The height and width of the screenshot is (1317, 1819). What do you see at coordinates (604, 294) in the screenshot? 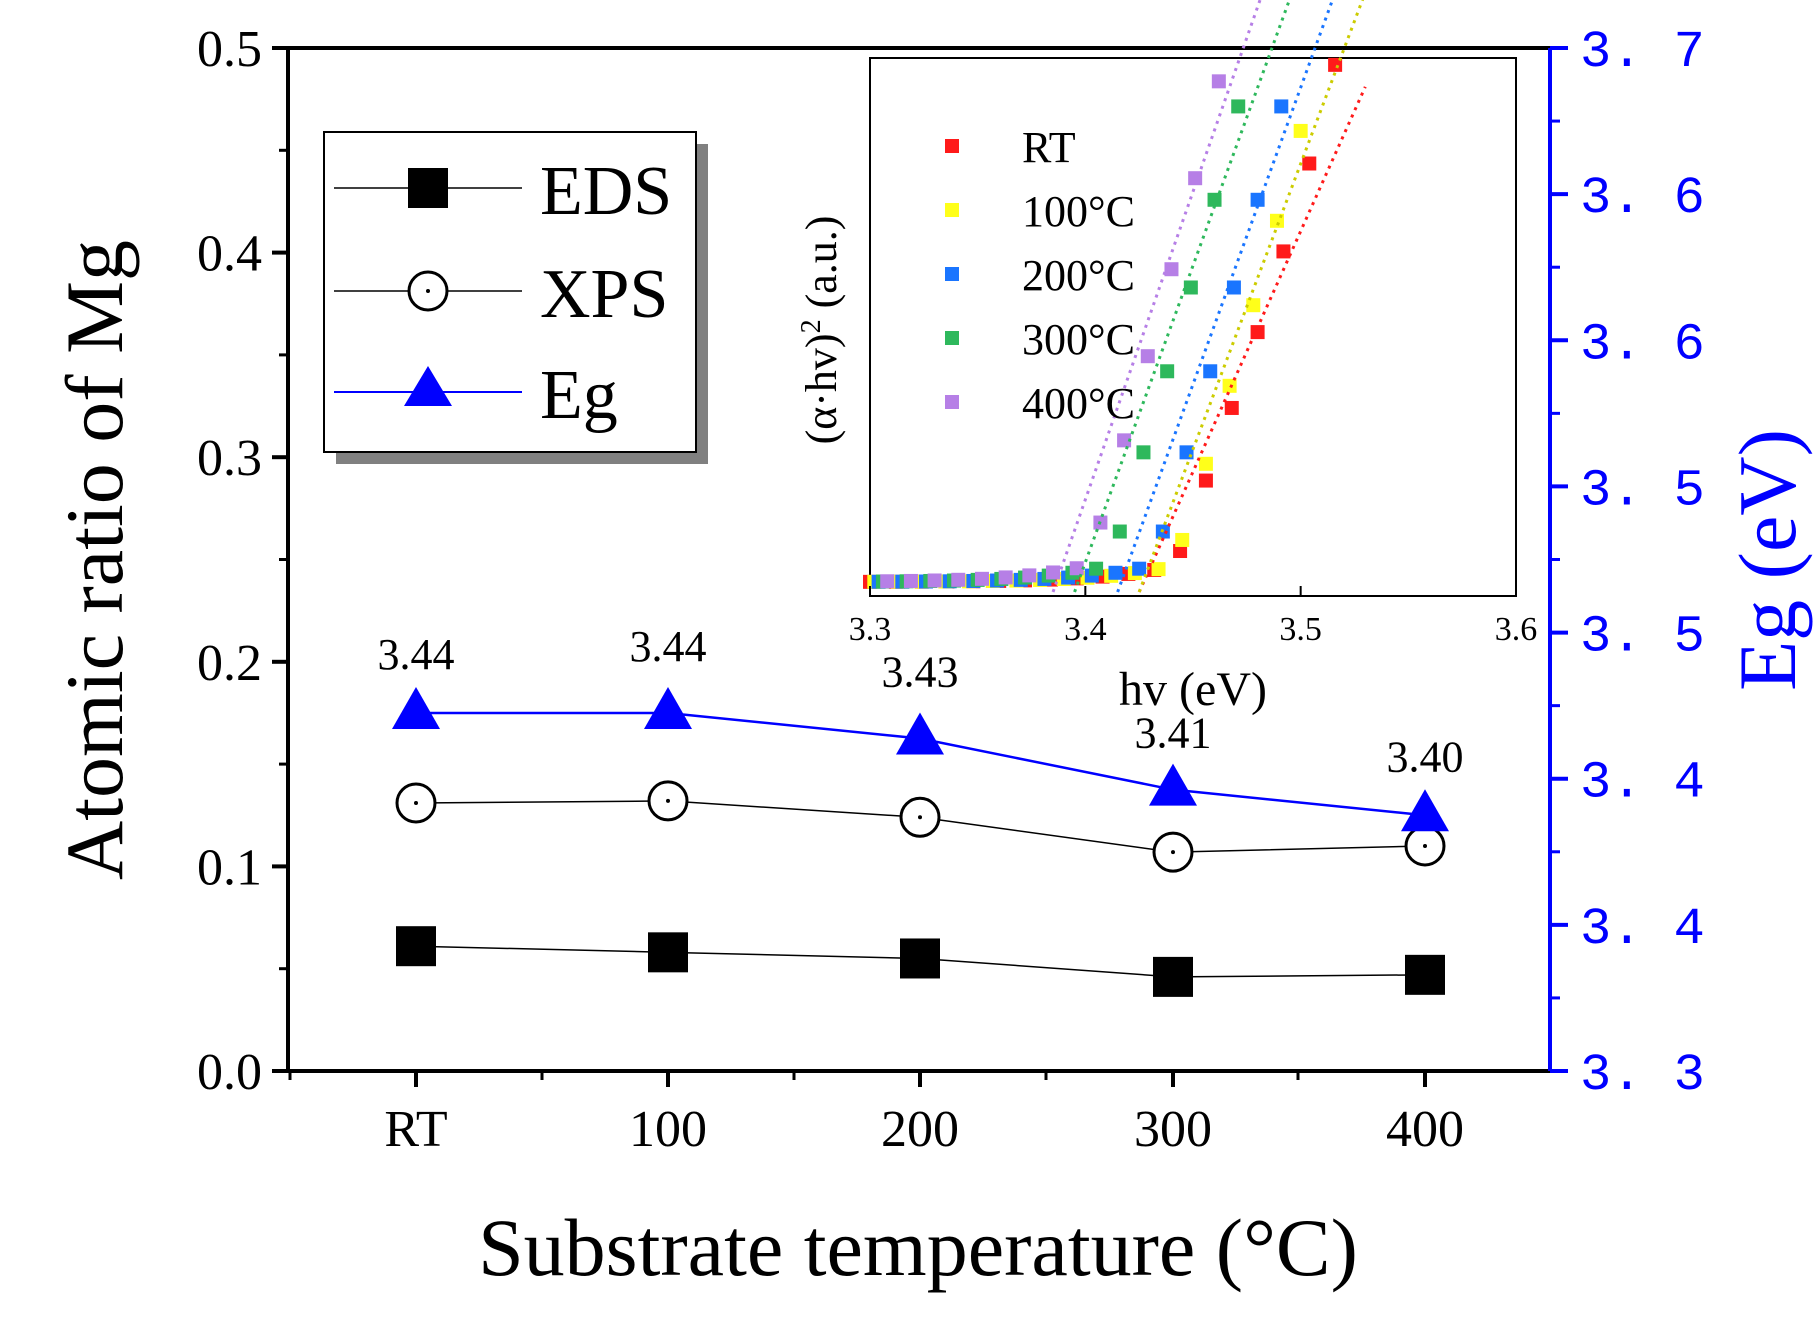
I see `legend-xps-label: XPS` at bounding box center [604, 294].